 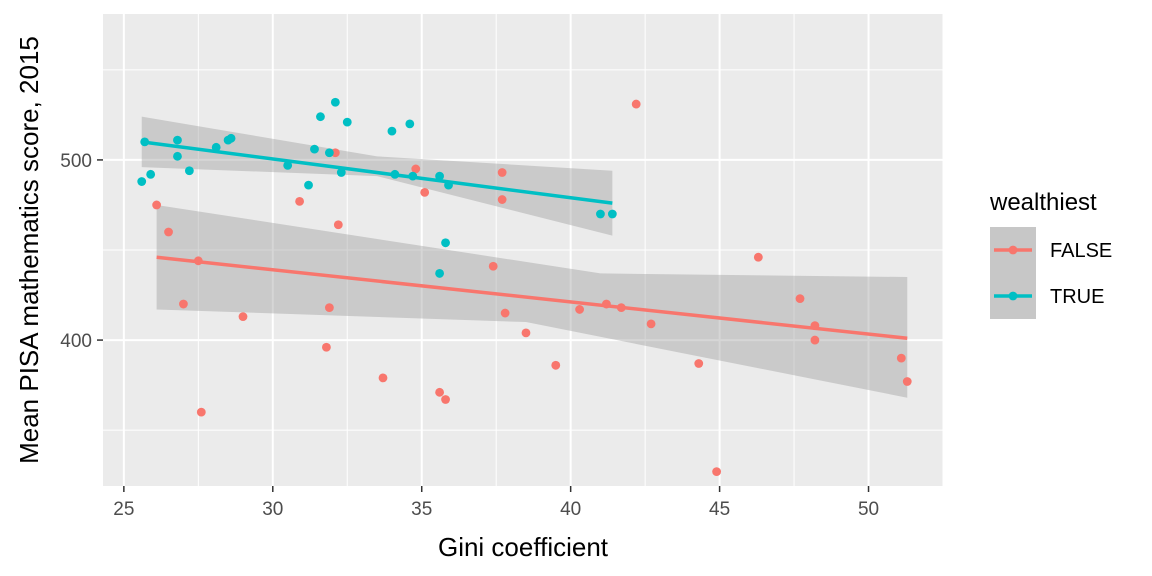 What do you see at coordinates (123, 509) in the screenshot?
I see `x-tick-label: 25` at bounding box center [123, 509].